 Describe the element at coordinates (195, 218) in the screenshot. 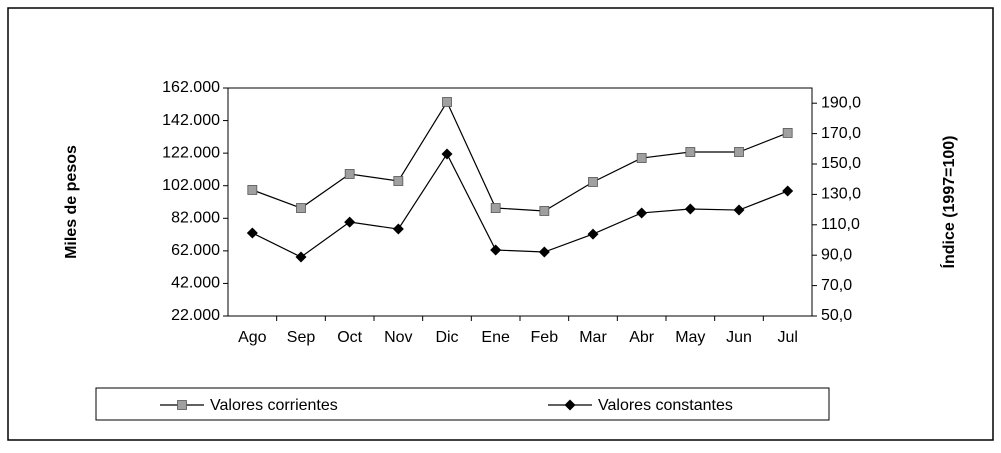

I see `y-tick-label: 82.000` at that location.